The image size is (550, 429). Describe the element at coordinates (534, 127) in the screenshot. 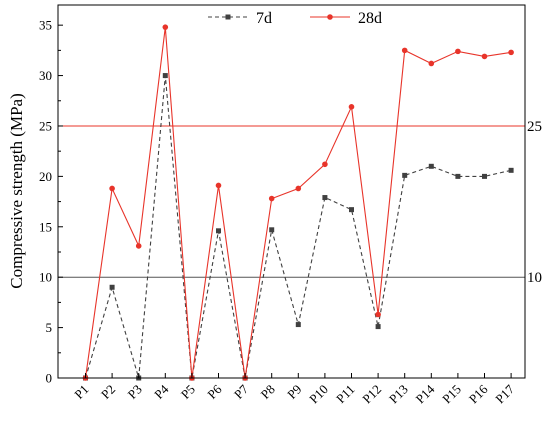

I see `reference-label-25: 25` at that location.